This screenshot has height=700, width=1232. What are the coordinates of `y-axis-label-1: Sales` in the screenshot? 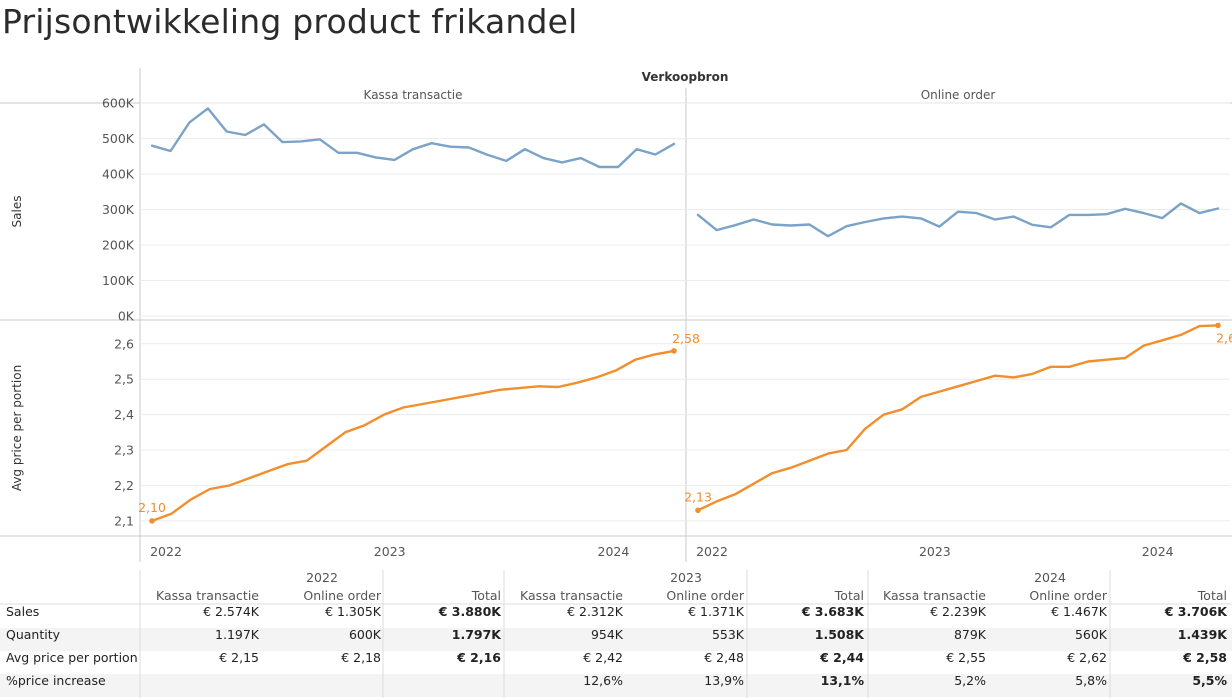 It's located at (17, 212).